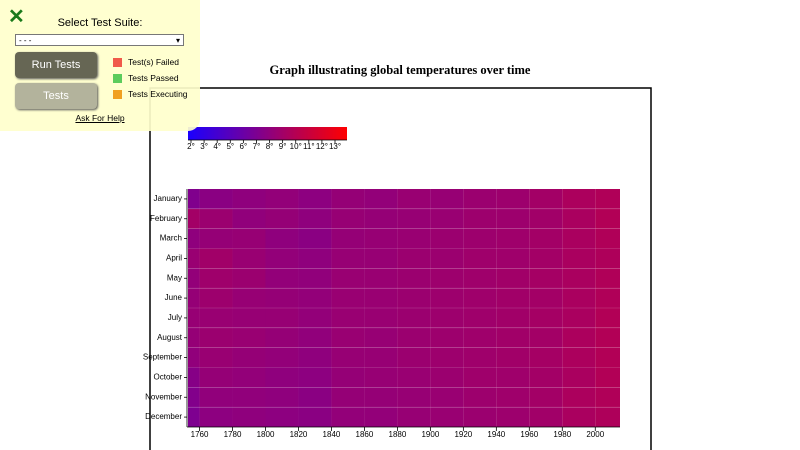  What do you see at coordinates (309, 146) in the screenshot?
I see `legend-tick-label: 11°` at bounding box center [309, 146].